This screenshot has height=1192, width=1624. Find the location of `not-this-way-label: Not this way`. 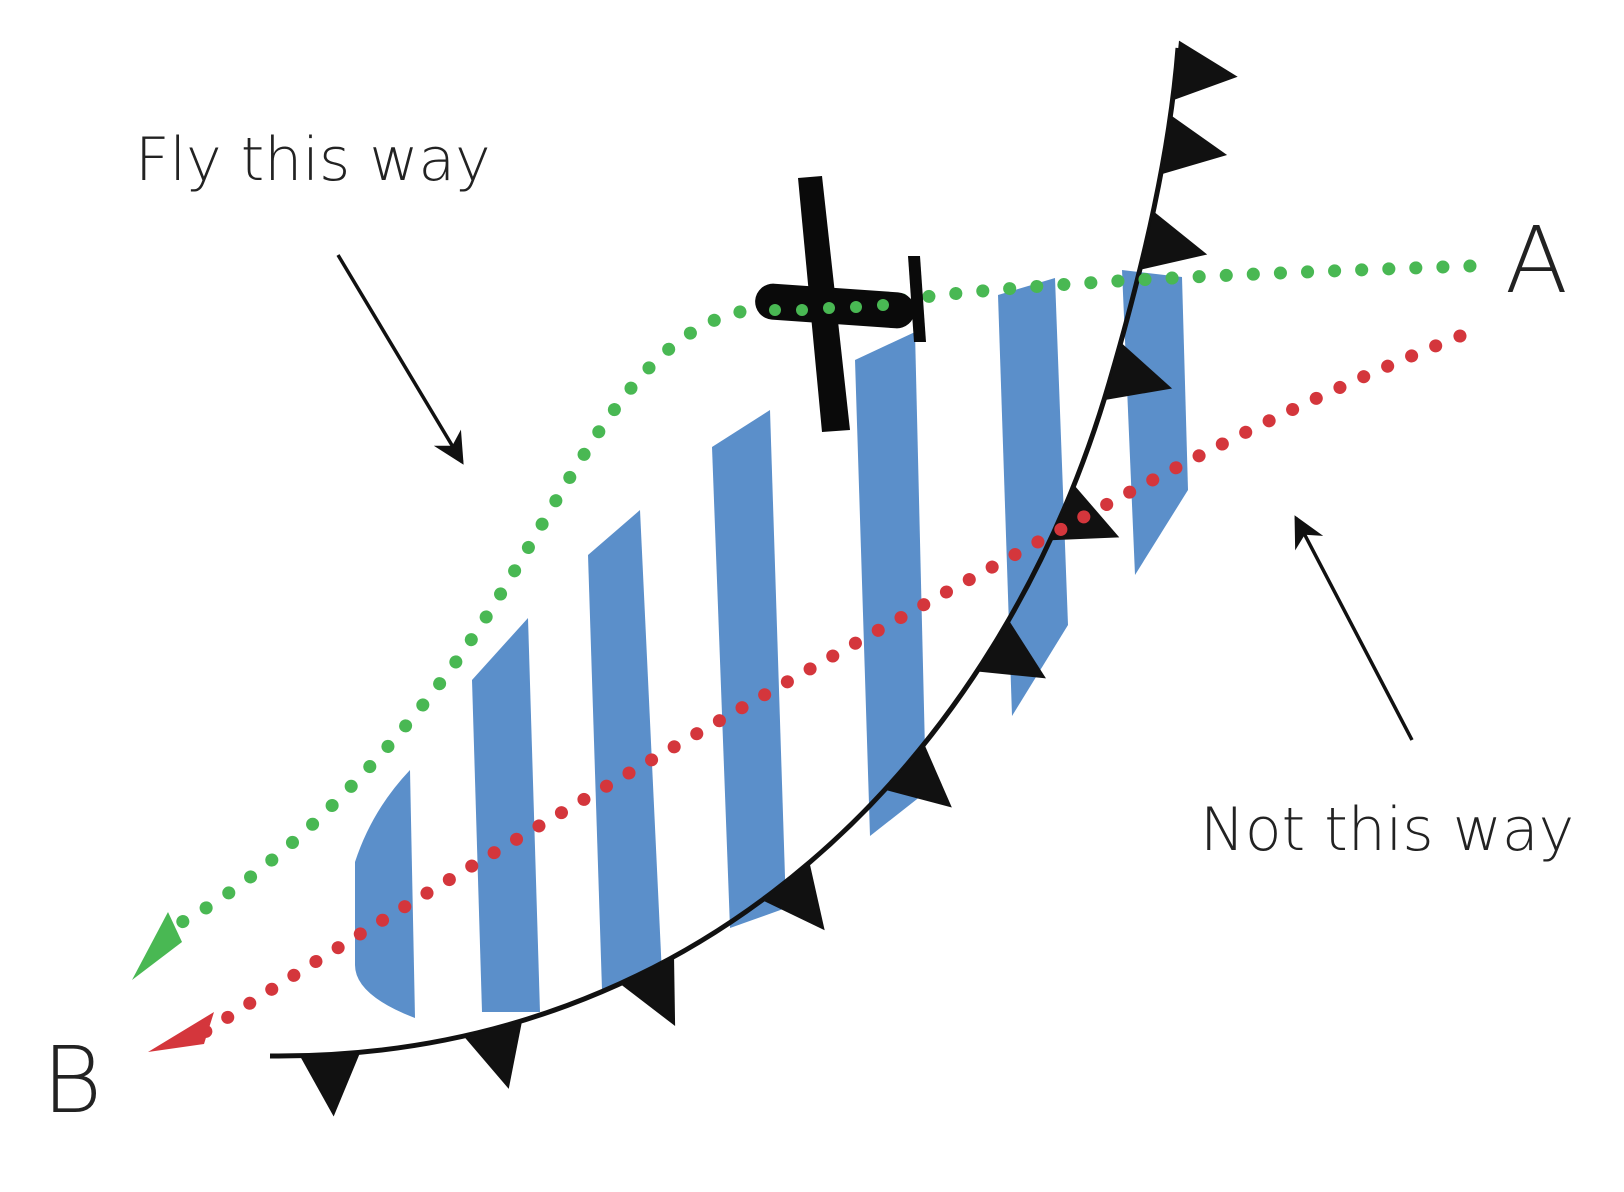

not-this-way-label: Not this way is located at coordinates (1387, 830).